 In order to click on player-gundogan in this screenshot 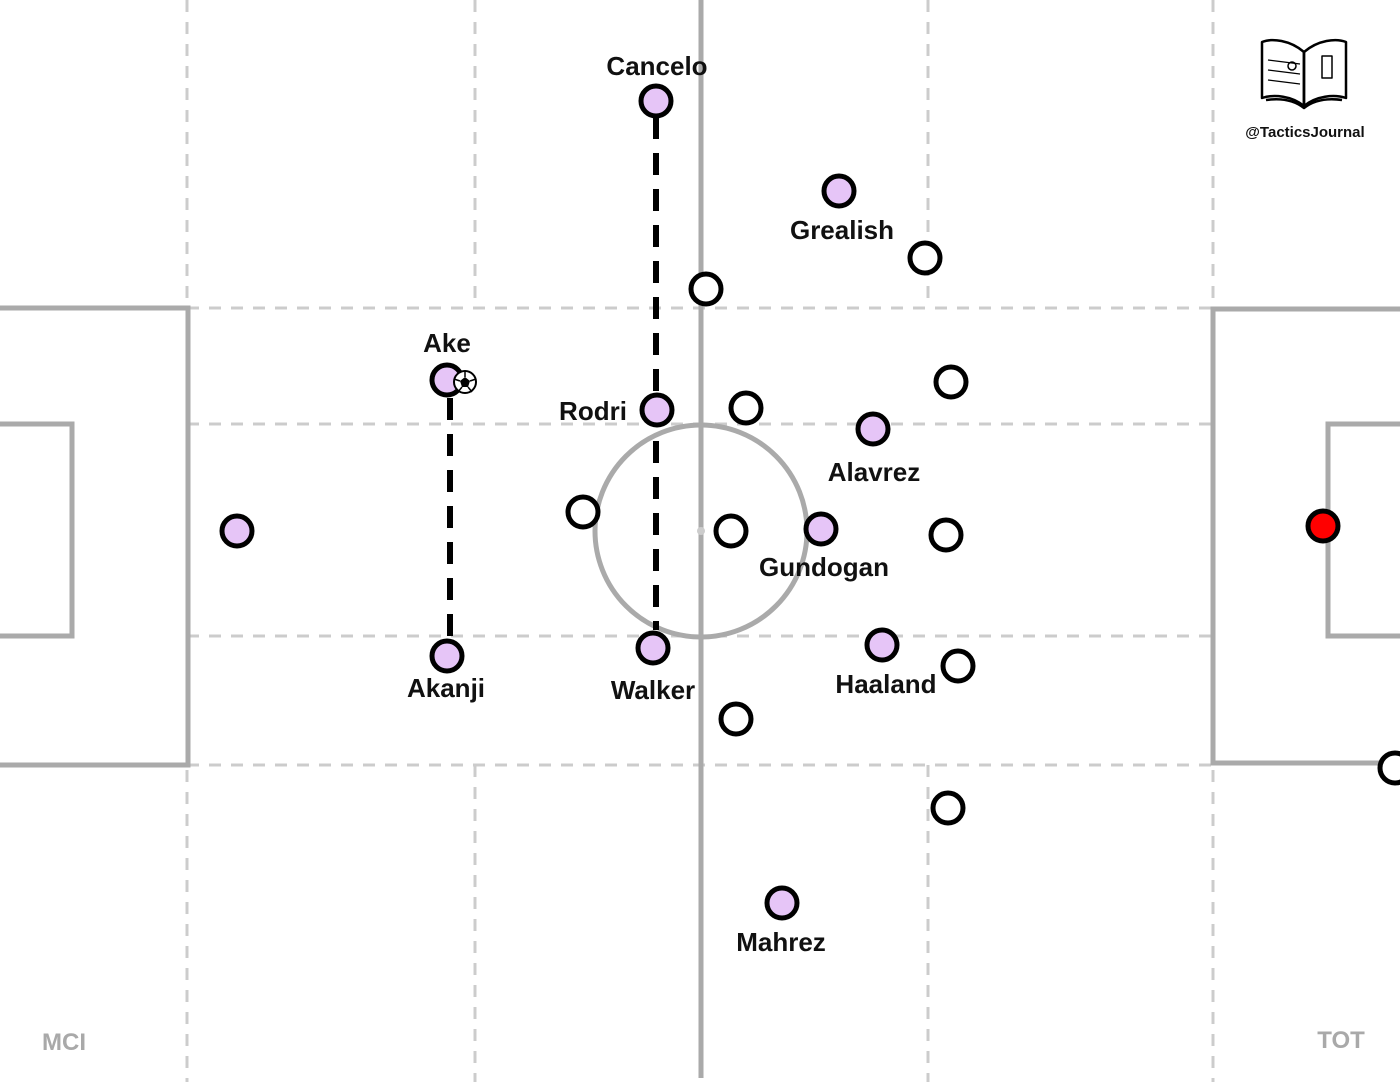, I will do `click(821, 529)`.